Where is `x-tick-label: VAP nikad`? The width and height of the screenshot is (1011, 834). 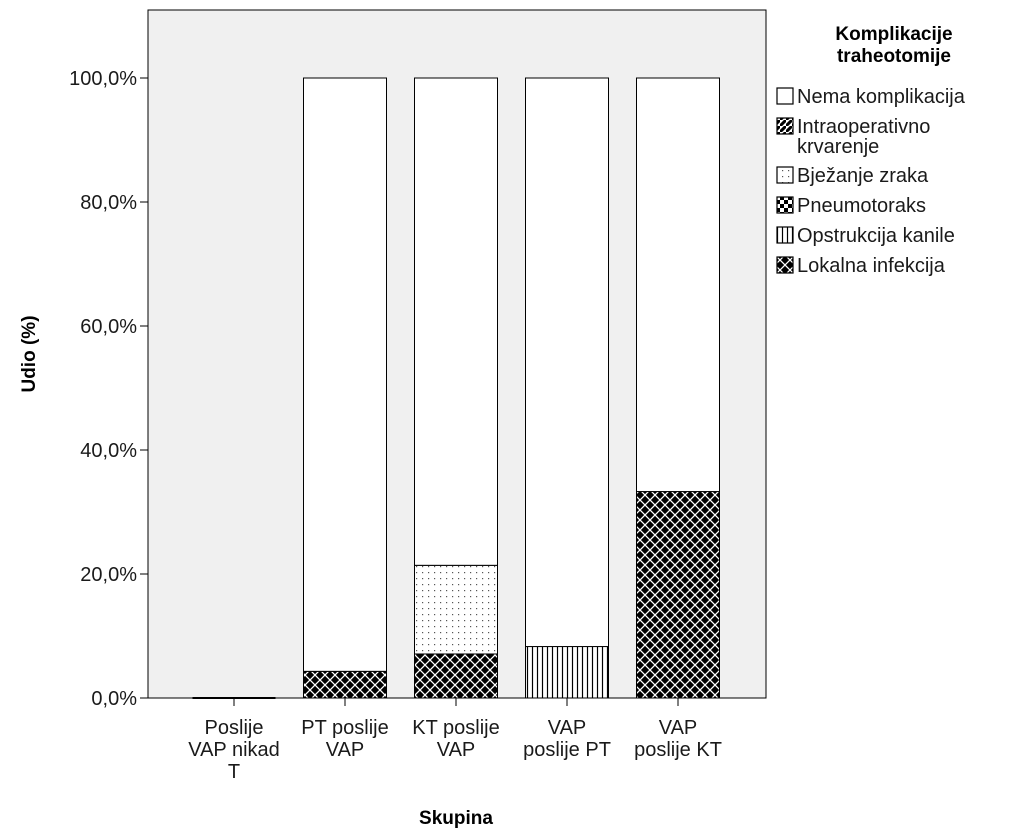
x-tick-label: VAP nikad is located at coordinates (234, 750).